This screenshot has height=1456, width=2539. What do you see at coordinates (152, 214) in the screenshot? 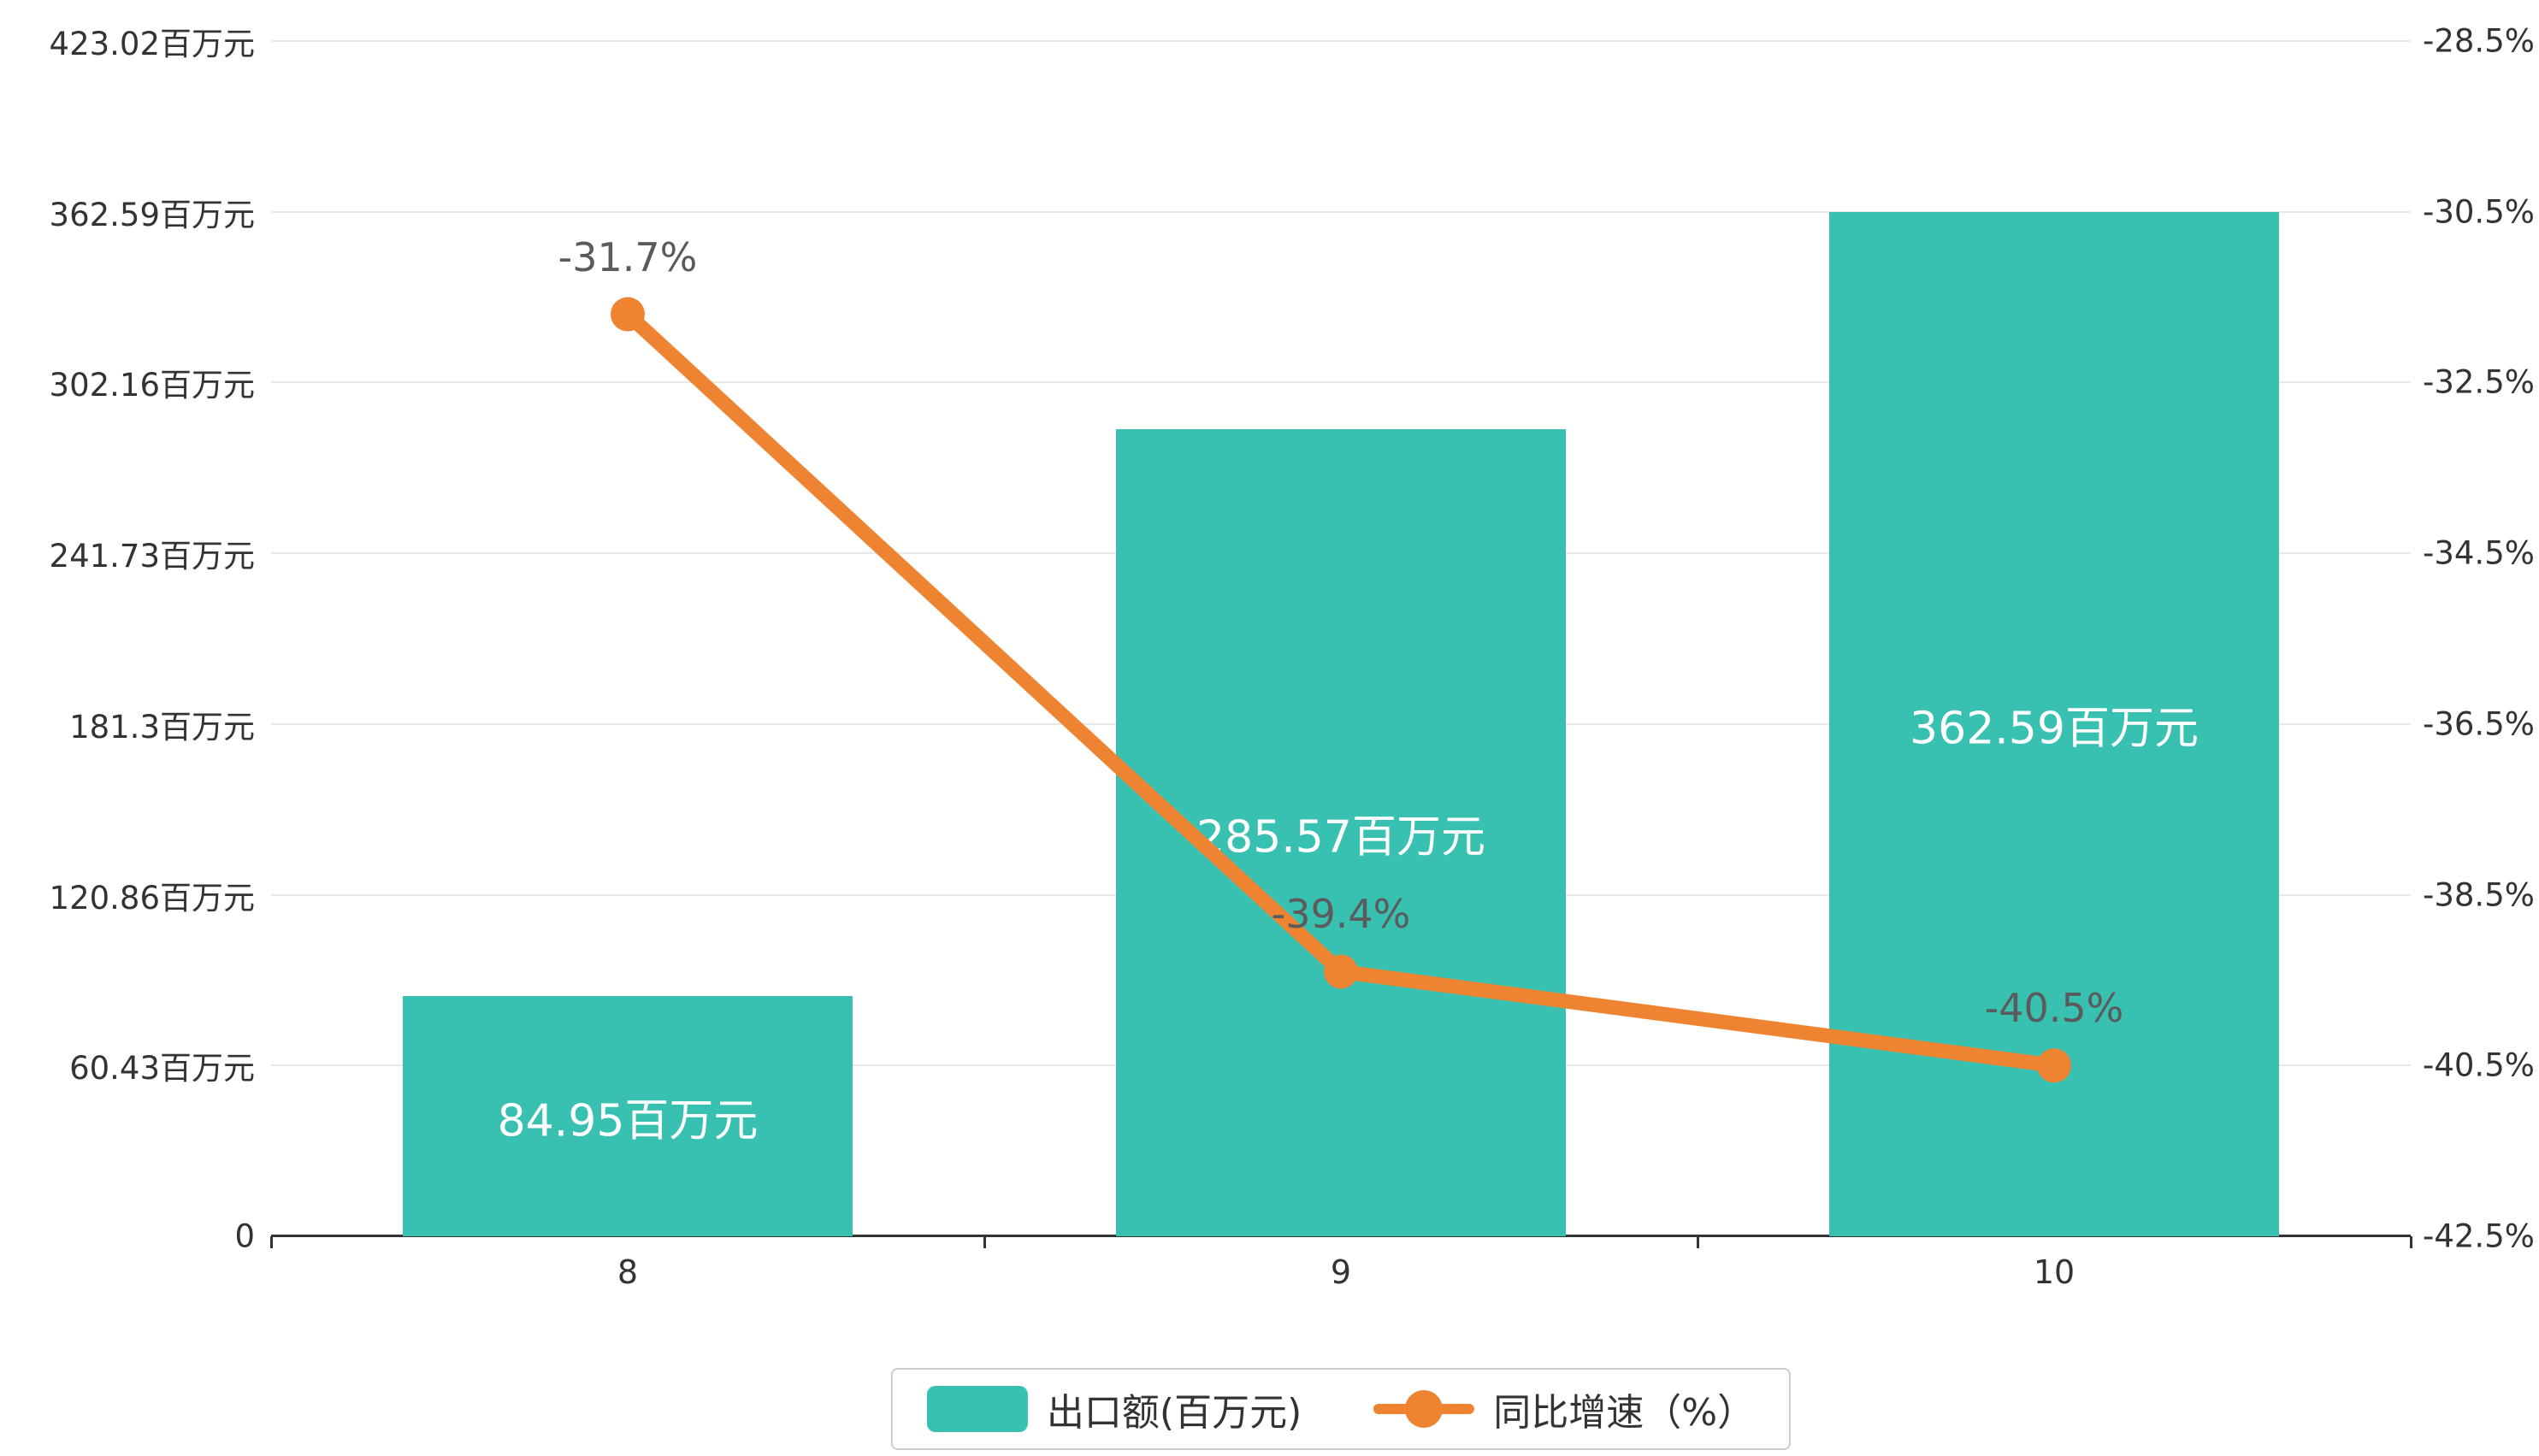
I see `y-axis-left-tick-label: 362.59百万元` at bounding box center [152, 214].